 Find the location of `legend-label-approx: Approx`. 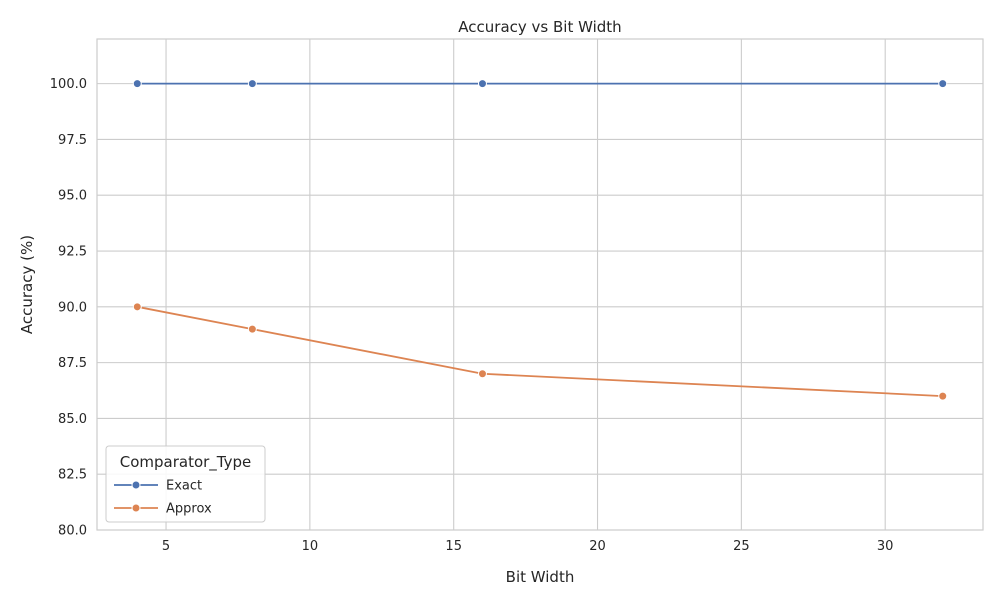

legend-label-approx: Approx is located at coordinates (189, 509).